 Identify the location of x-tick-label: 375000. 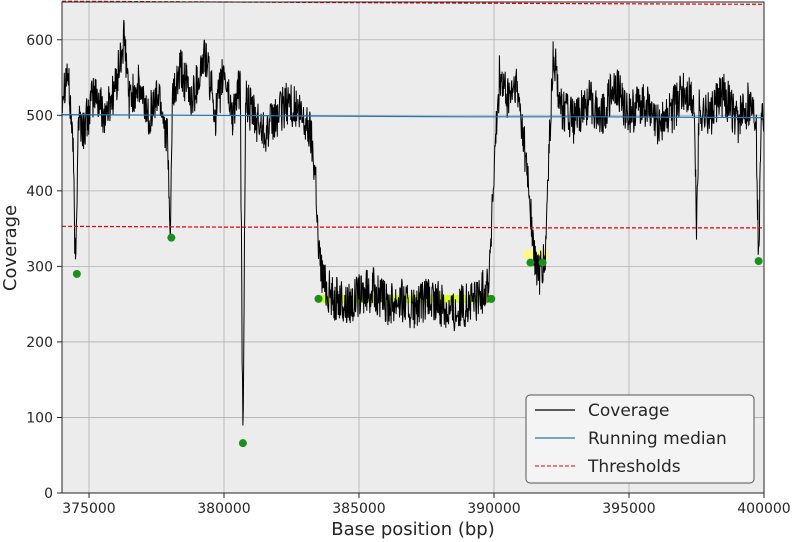
(88, 509).